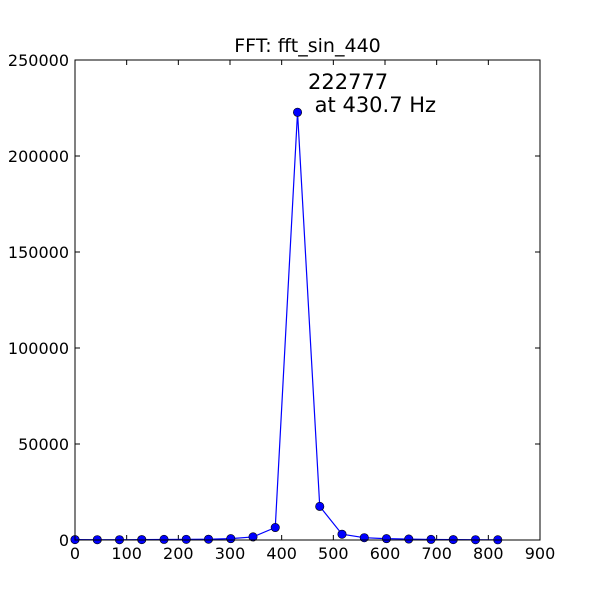 The height and width of the screenshot is (600, 600). What do you see at coordinates (488, 553) in the screenshot?
I see `x-tick-label: 800` at bounding box center [488, 553].